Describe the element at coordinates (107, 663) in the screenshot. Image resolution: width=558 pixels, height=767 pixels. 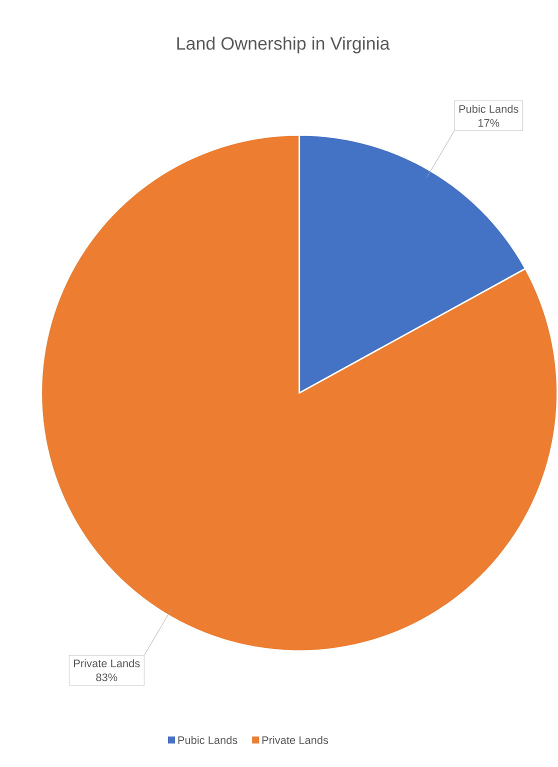
I see `slice-label: Private Lands` at that location.